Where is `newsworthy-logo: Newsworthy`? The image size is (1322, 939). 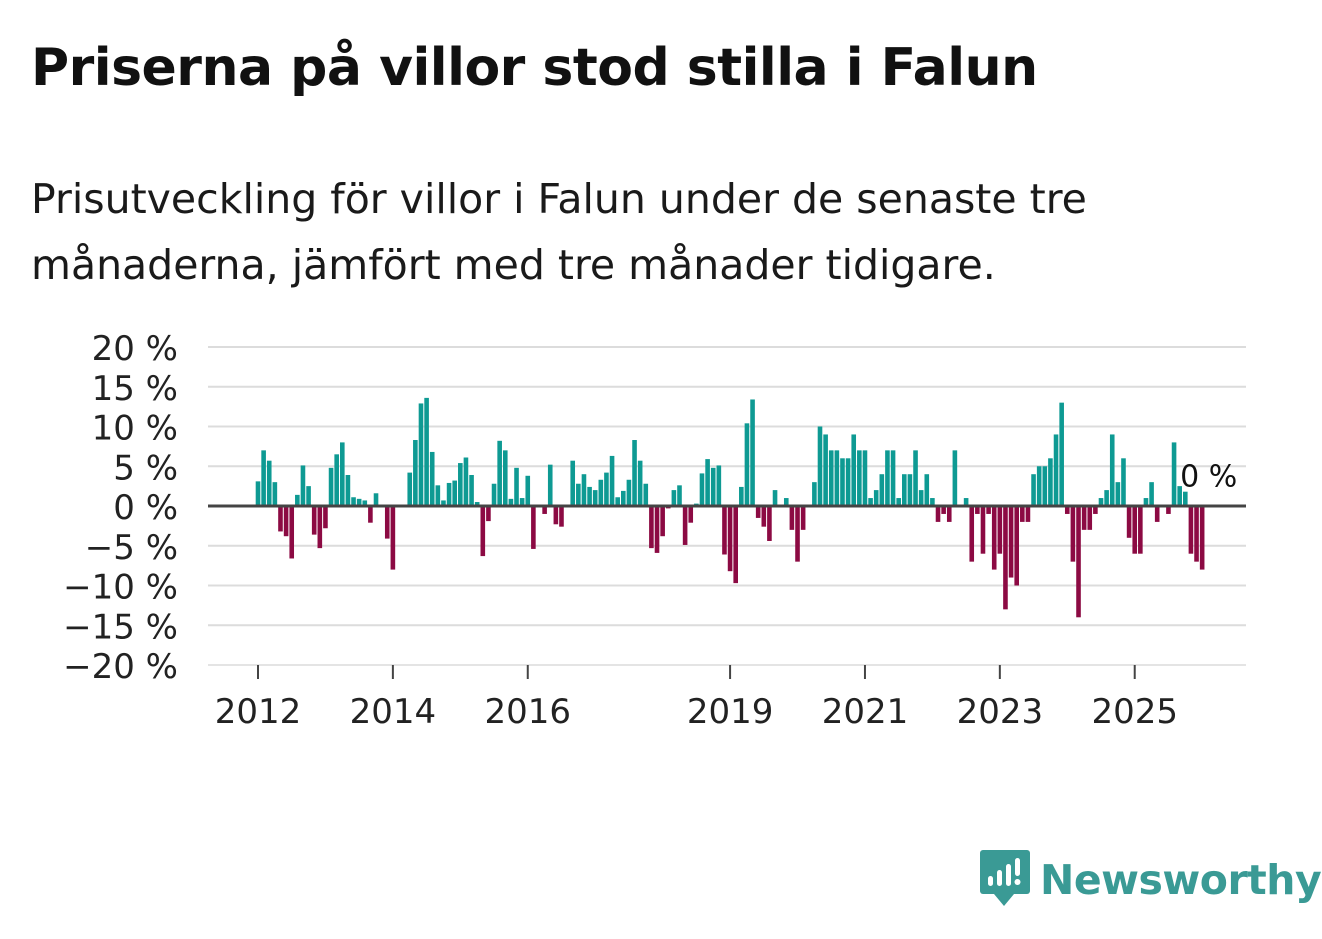 newsworthy-logo: Newsworthy is located at coordinates (1151, 880).